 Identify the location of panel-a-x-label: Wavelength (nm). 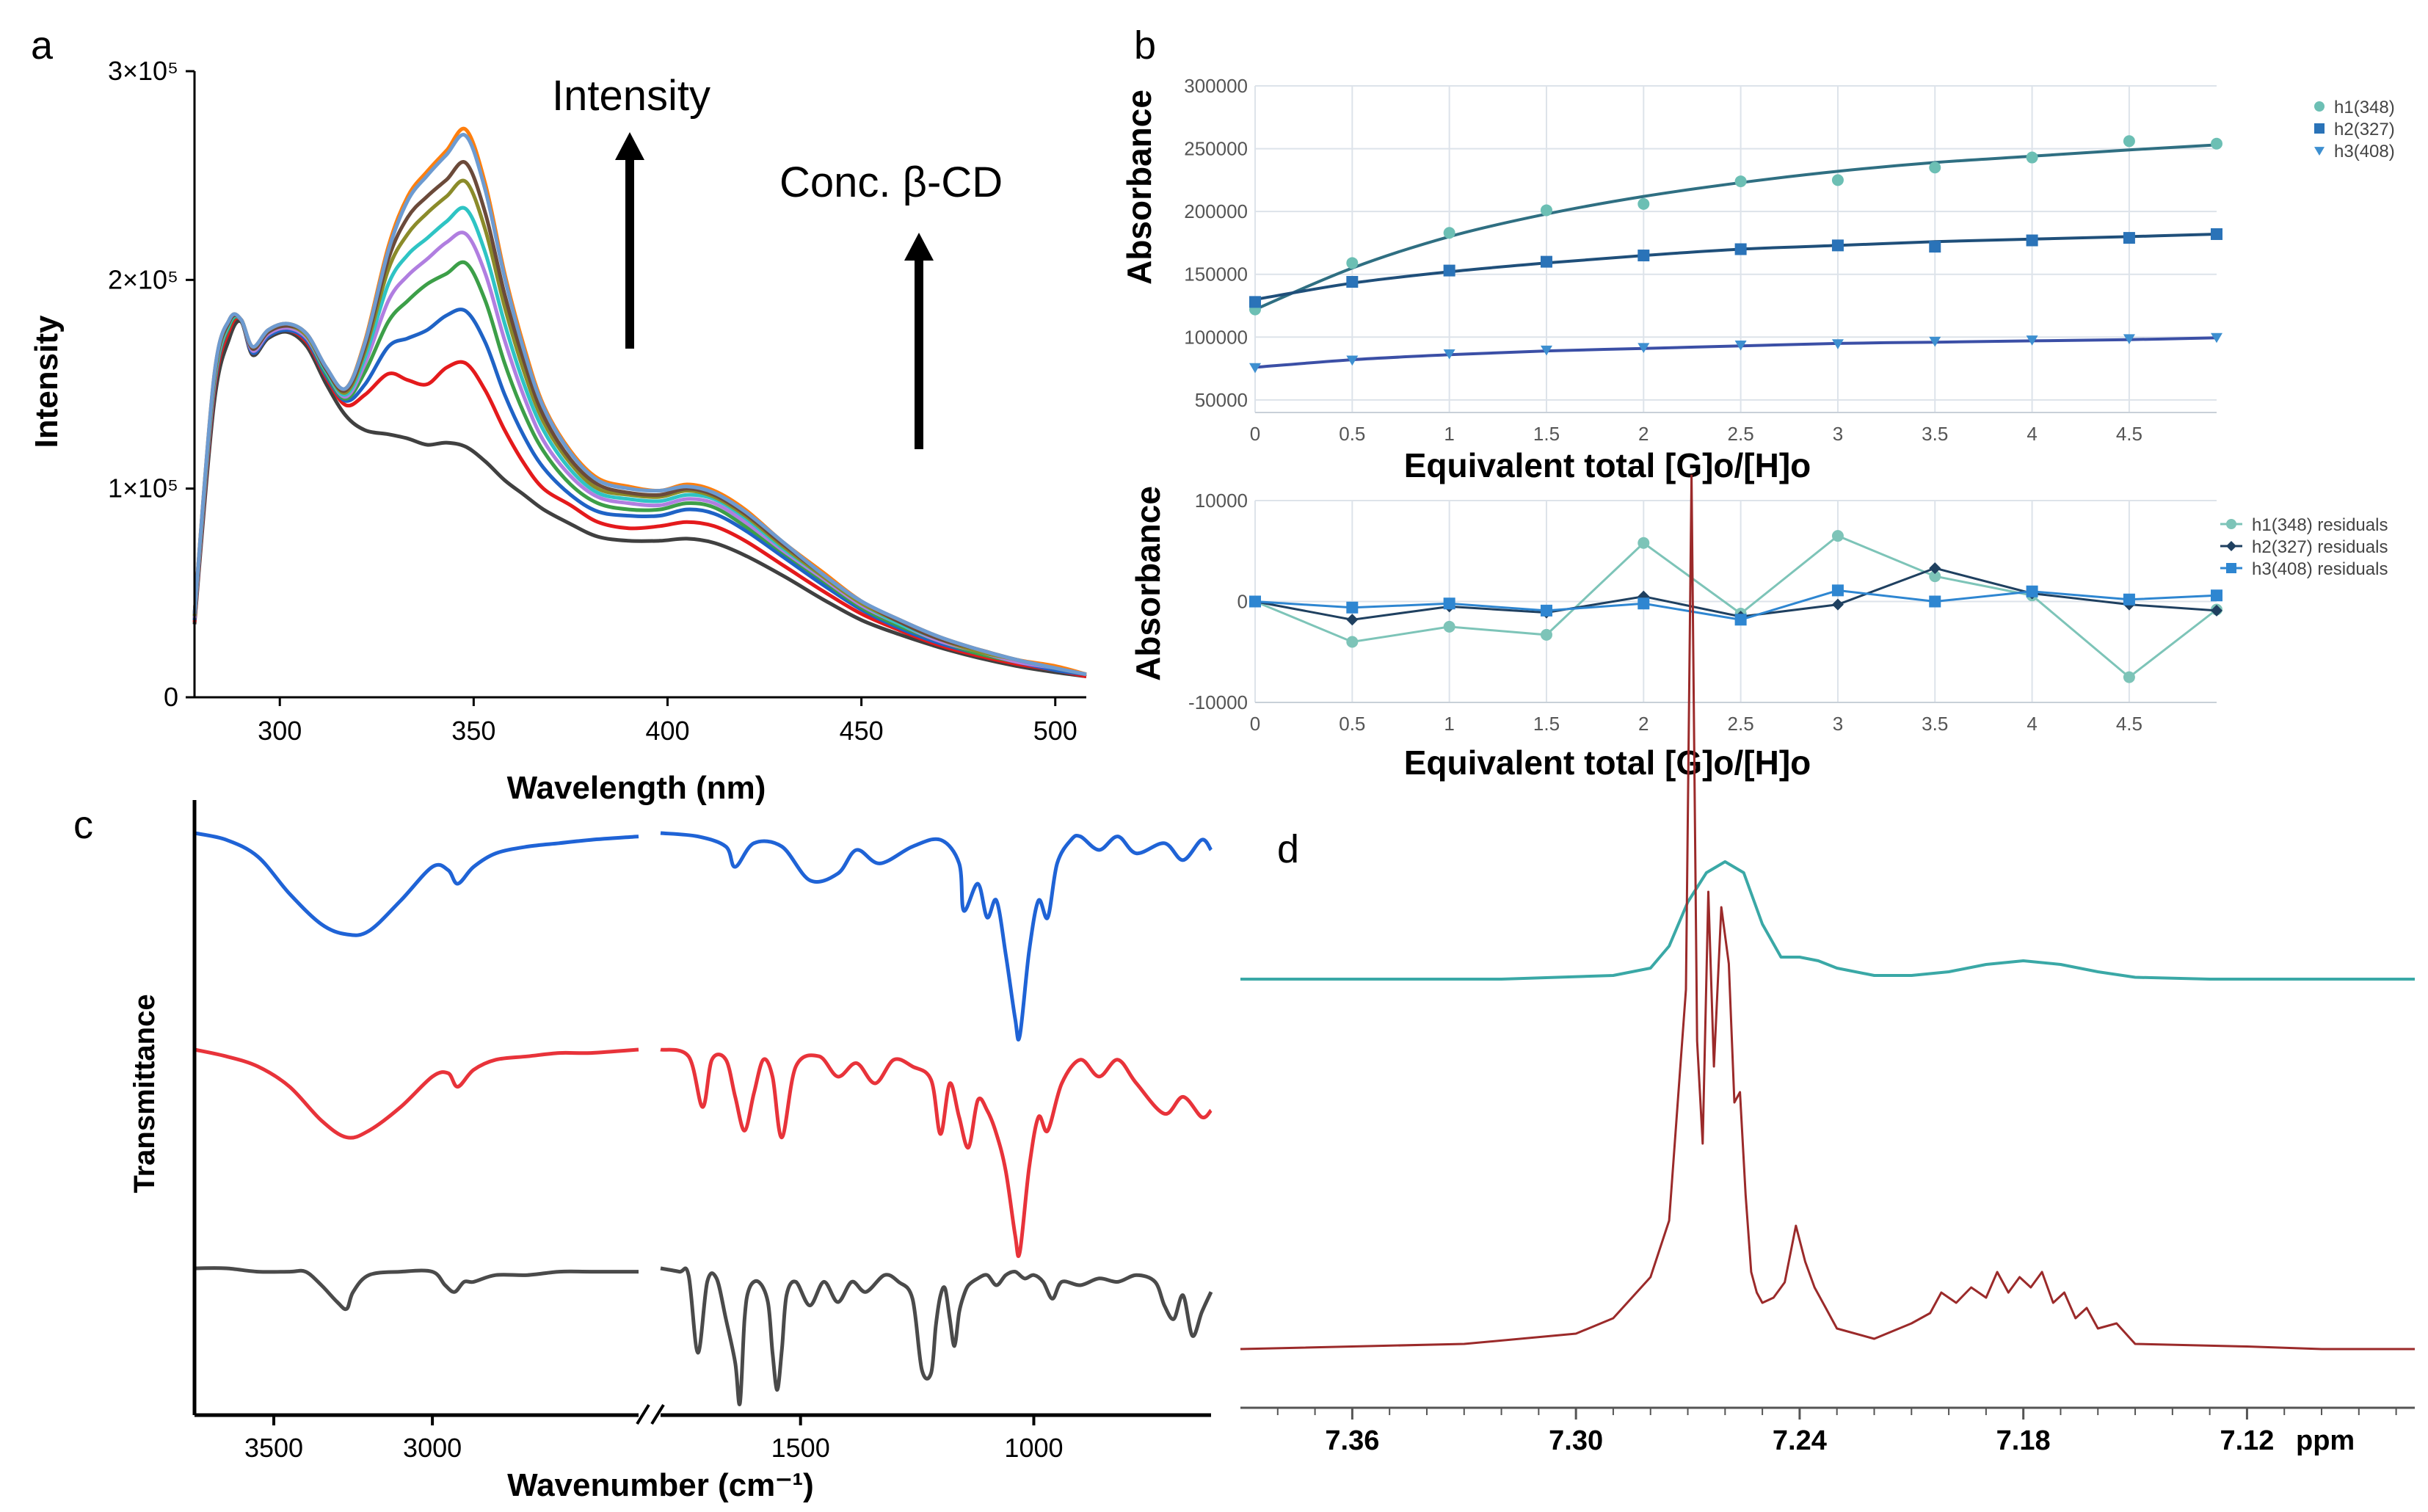
(636, 788).